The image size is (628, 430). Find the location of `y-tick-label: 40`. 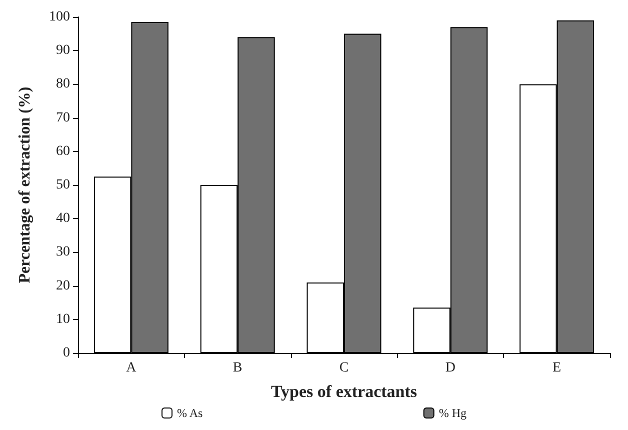

y-tick-label: 40 is located at coordinates (63, 218).